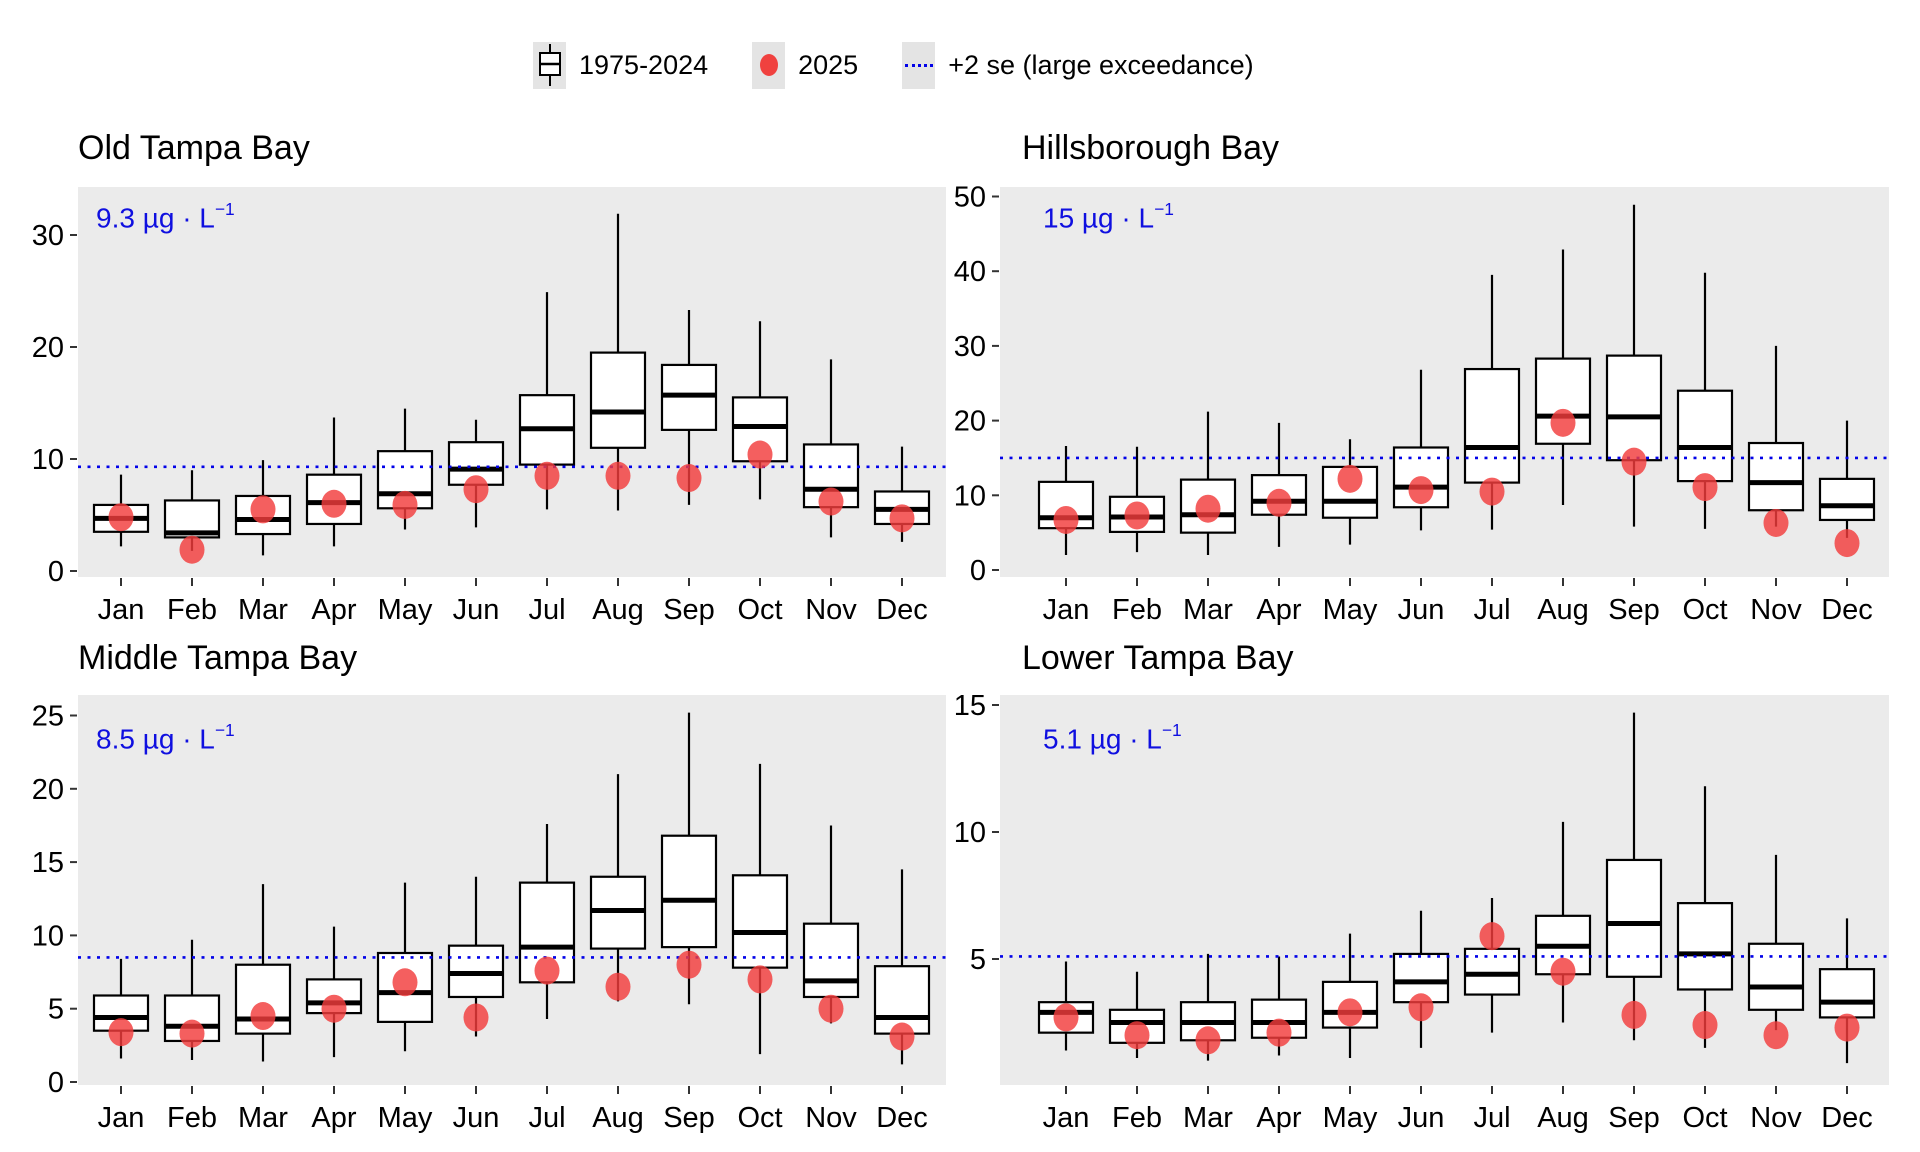 This screenshot has height=1152, width=1920. What do you see at coordinates (759, 1118) in the screenshot?
I see `x-tick-label-oct: Oct` at bounding box center [759, 1118].